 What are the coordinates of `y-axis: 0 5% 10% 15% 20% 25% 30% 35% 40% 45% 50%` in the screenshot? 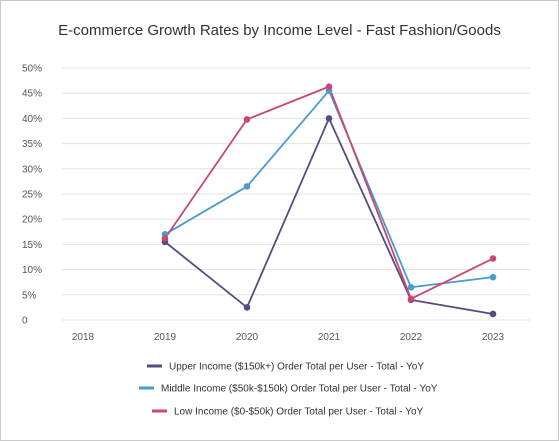 It's located at (32, 195).